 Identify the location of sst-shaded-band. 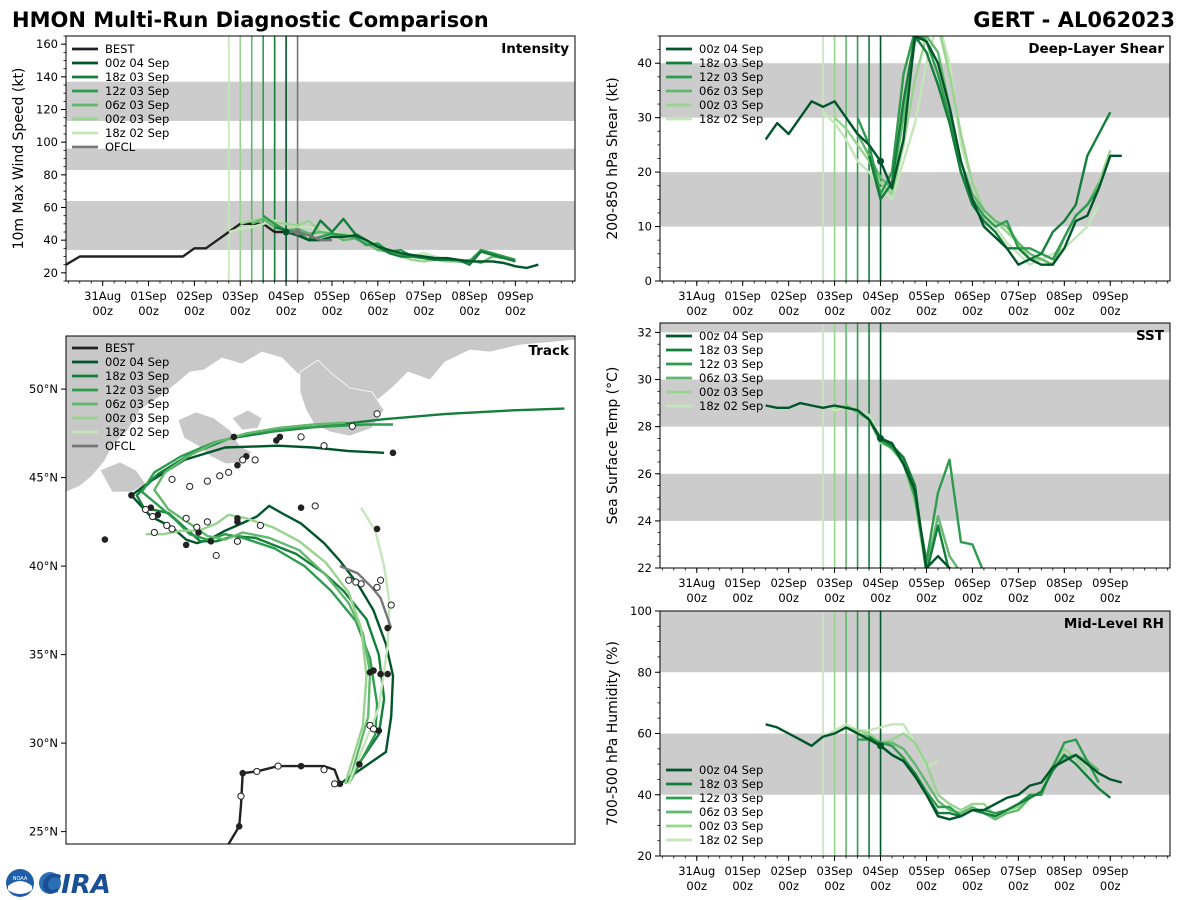
(915, 403).